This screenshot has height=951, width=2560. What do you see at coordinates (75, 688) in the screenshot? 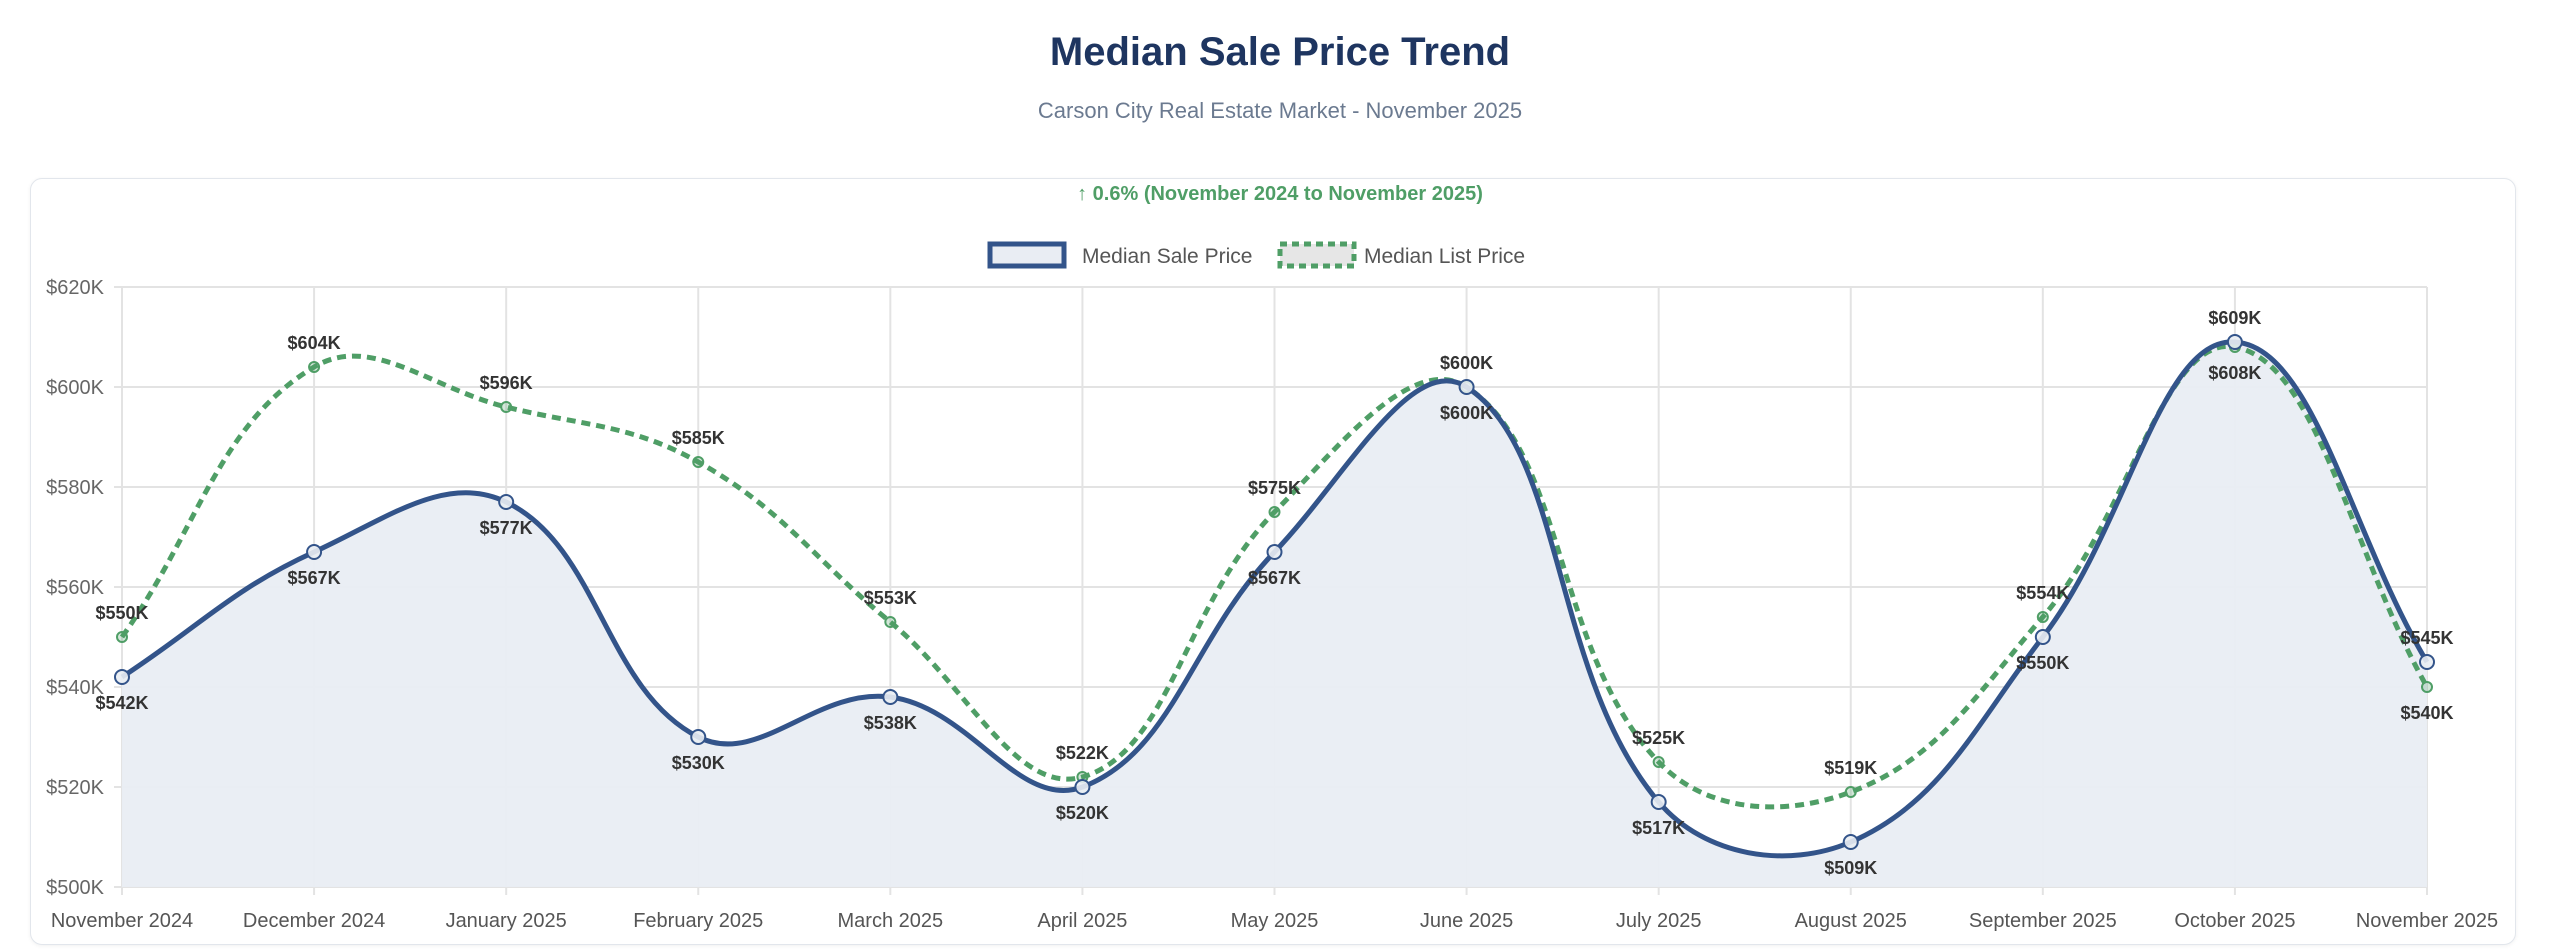
I see `y-tick-label: $540K` at bounding box center [75, 688].